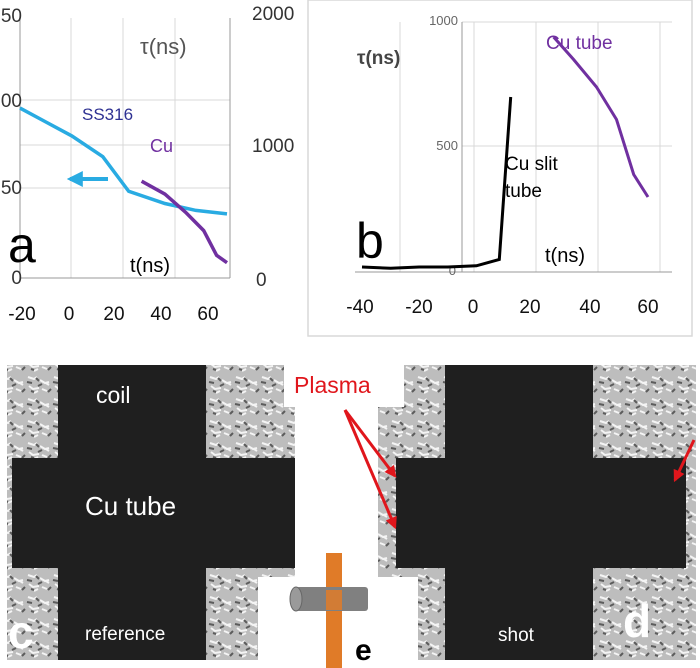 The image size is (700, 668). Describe the element at coordinates (579, 43) in the screenshot. I see `panel-b-series-label-cu-tube: Cu tube` at that location.